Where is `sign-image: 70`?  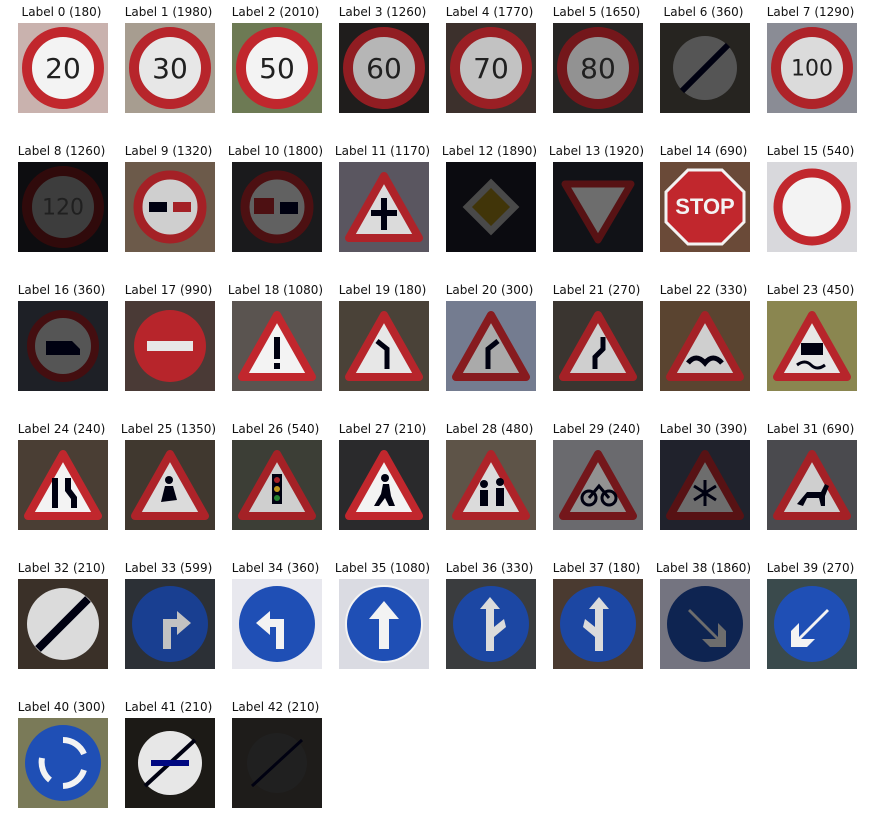 sign-image: 70 is located at coordinates (491, 68).